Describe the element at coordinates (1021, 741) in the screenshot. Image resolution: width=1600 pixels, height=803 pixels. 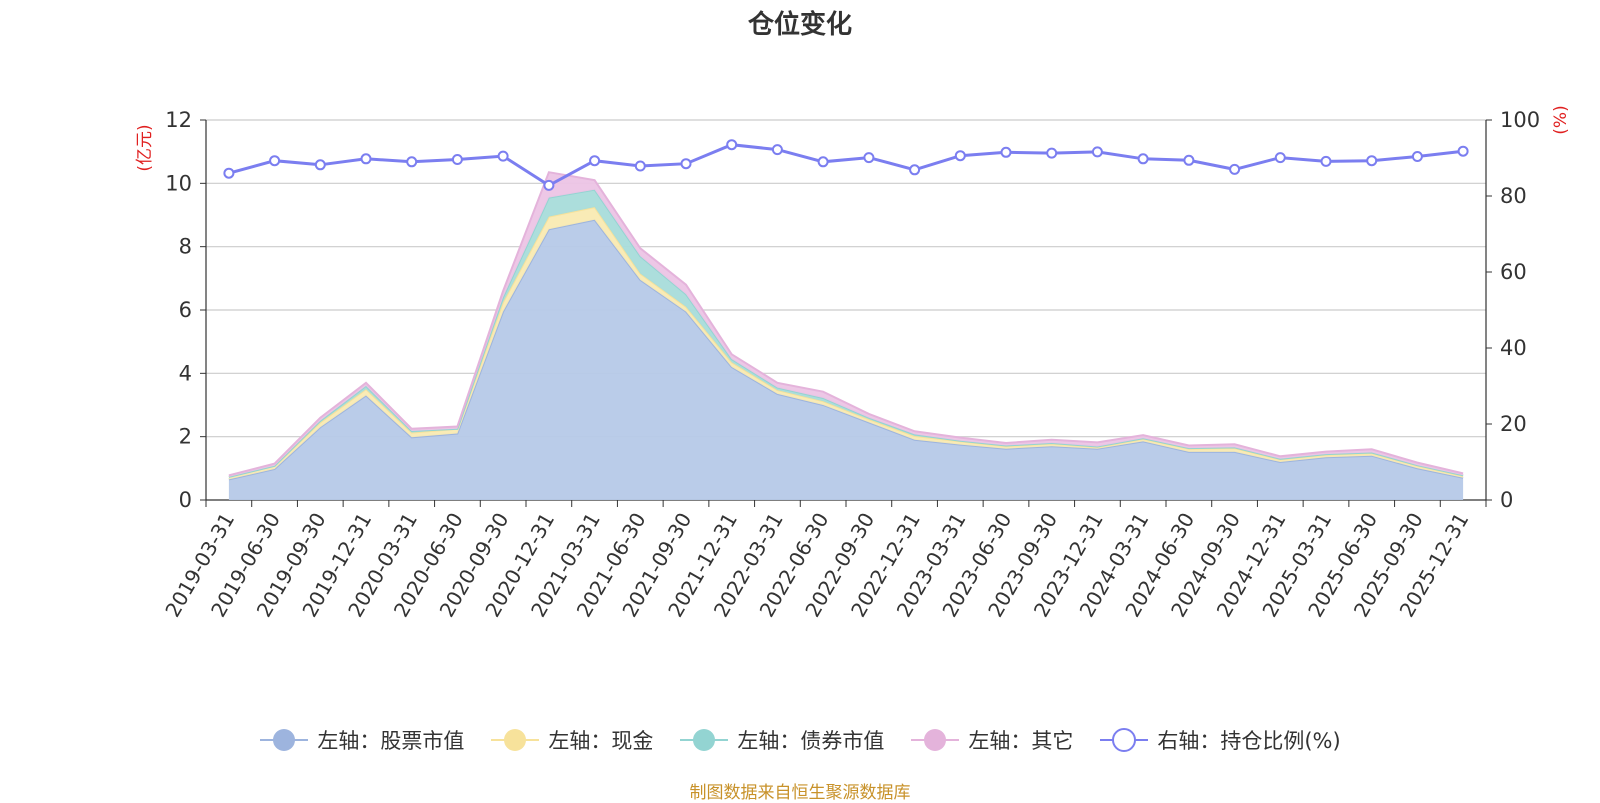
I see `legend-label: 左轴：其它` at that location.